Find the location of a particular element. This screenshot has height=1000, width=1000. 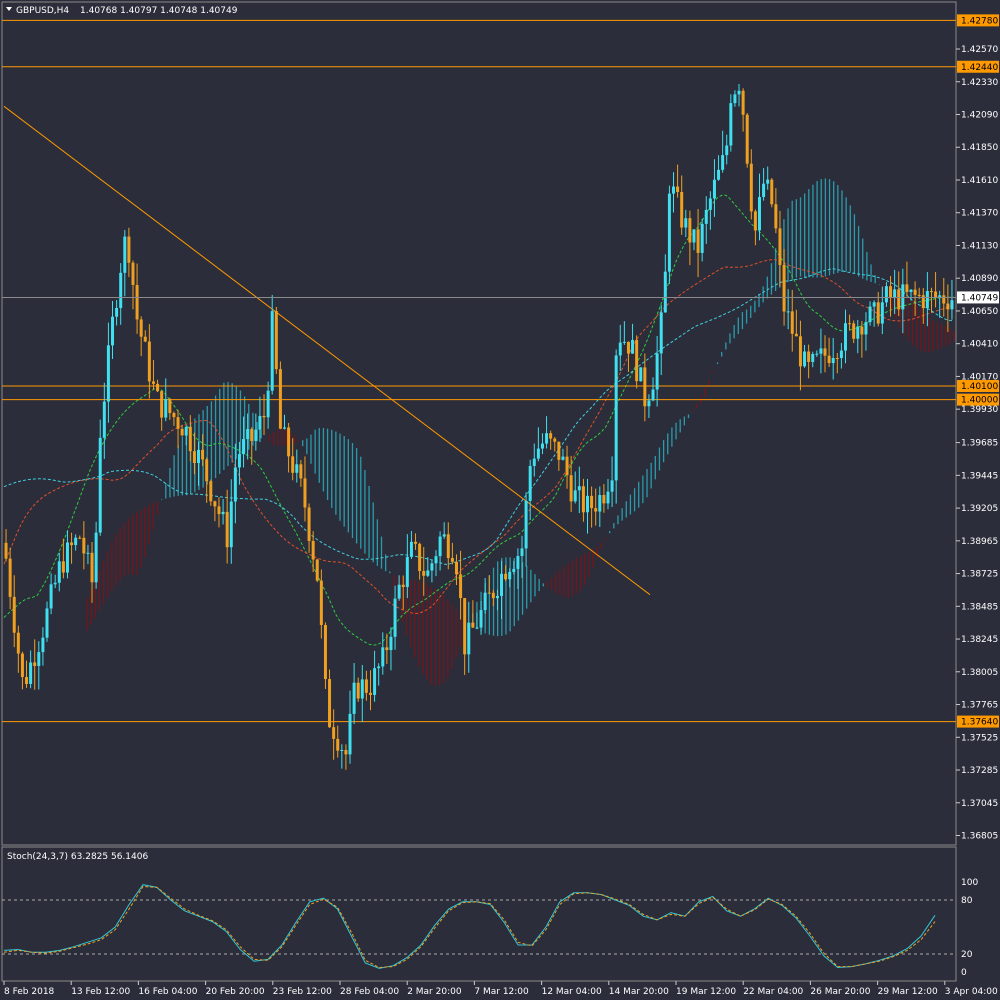

symbol-title: GBPUSD,H4 is located at coordinates (42, 11).